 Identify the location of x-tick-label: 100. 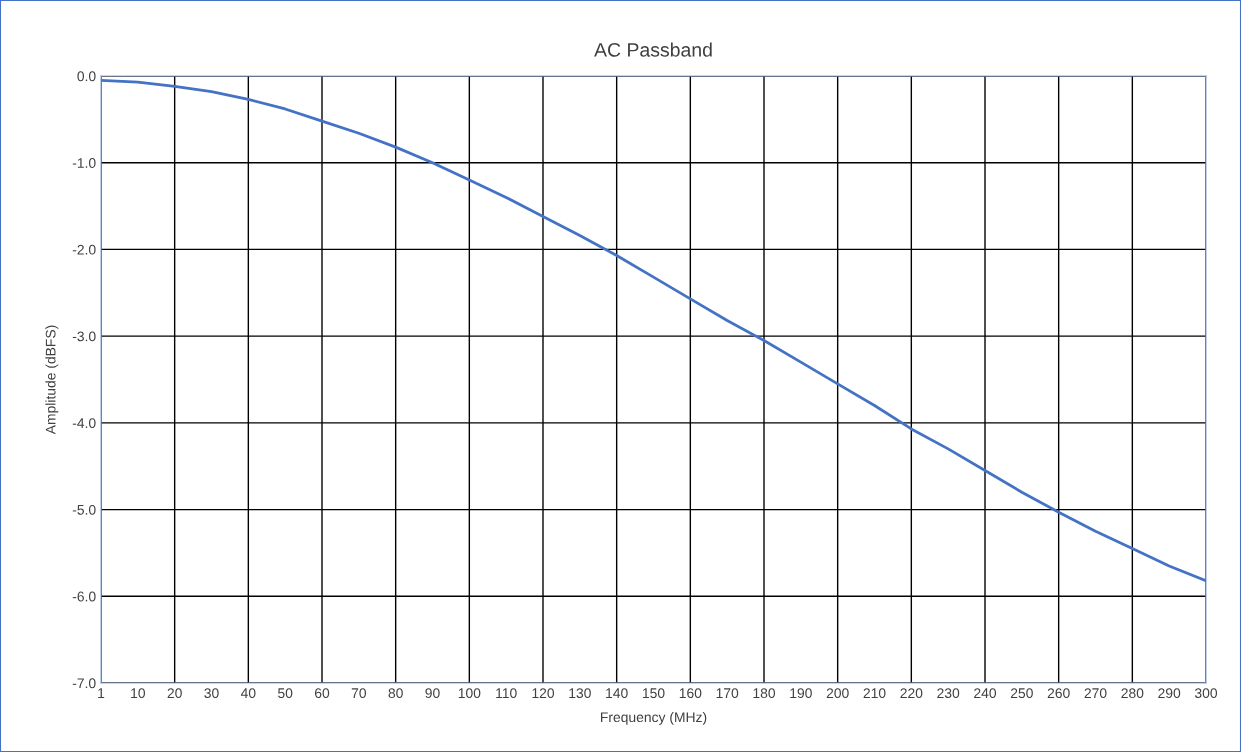
(469, 693).